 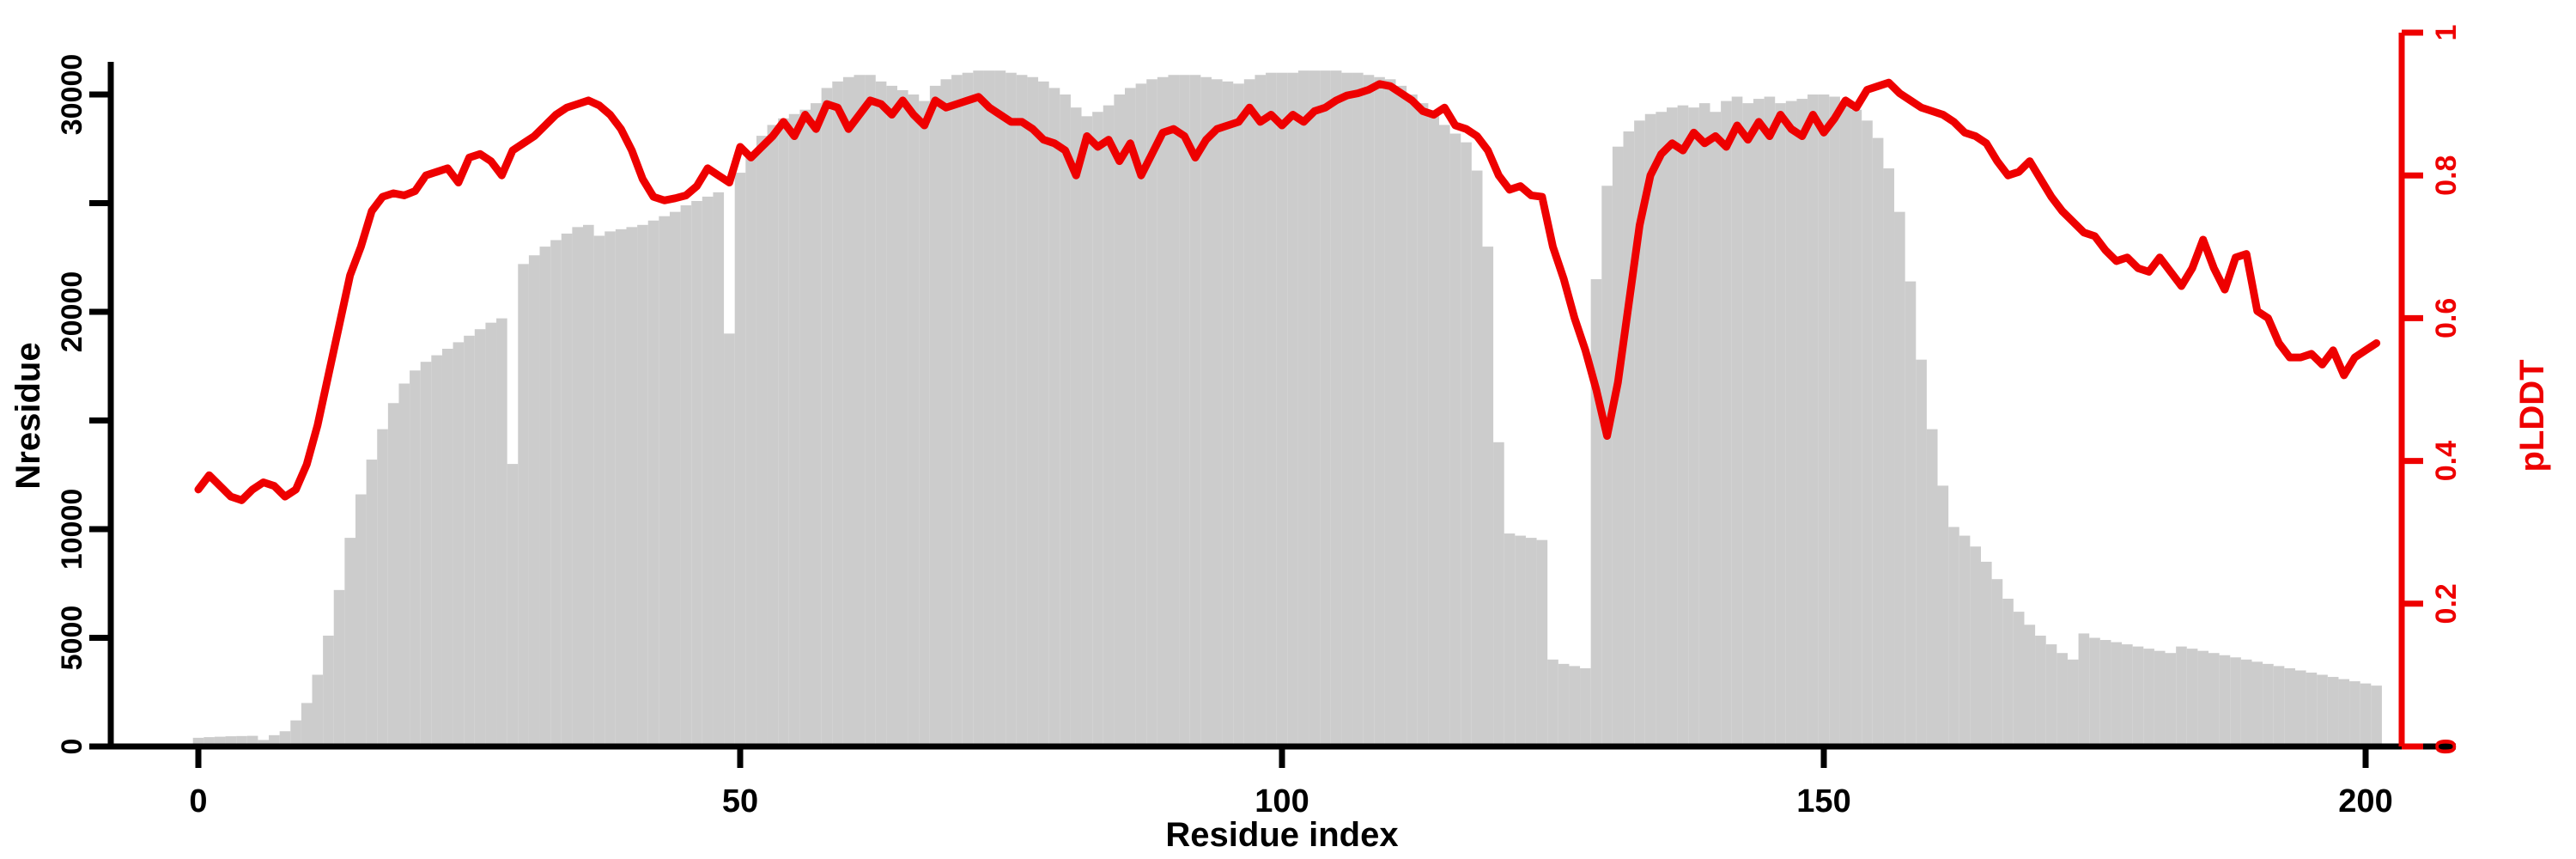 I want to click on axis-y-right-tick-label: 1, so click(x=2446, y=33).